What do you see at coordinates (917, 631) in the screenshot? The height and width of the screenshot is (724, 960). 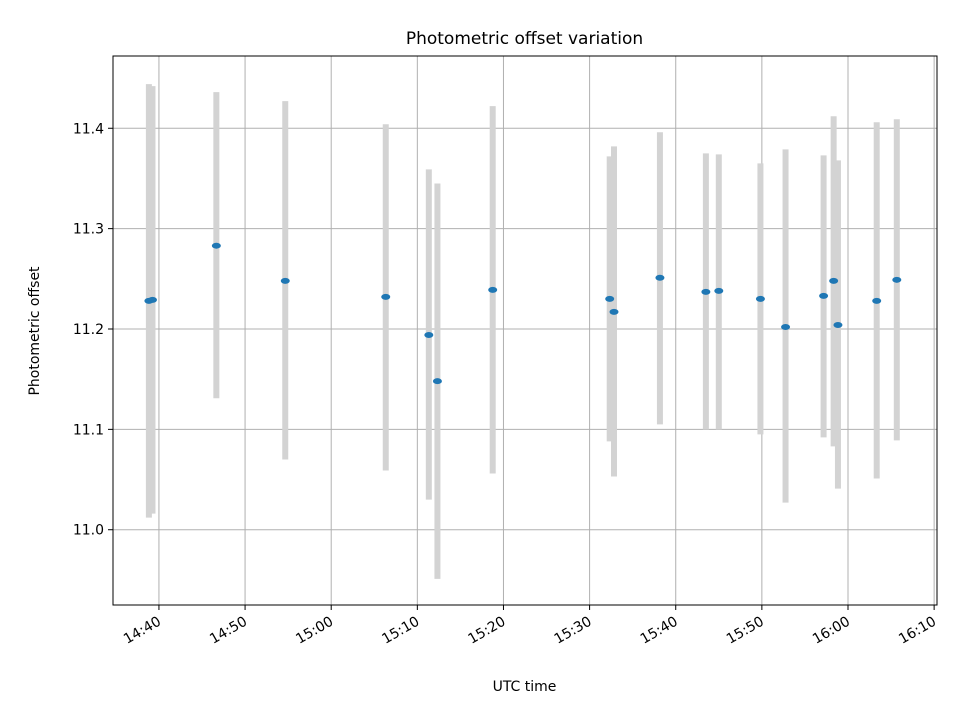 I see `x-tick-label: 16:10` at bounding box center [917, 631].